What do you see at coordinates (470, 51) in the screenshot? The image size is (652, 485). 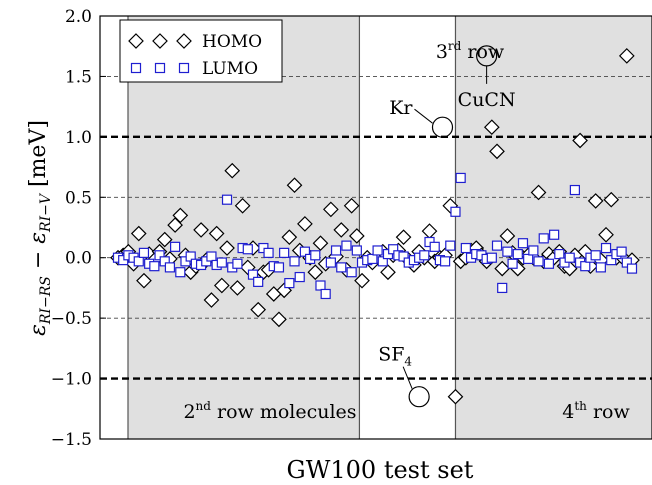 I see `region-label-2: 3rd row` at bounding box center [470, 51].